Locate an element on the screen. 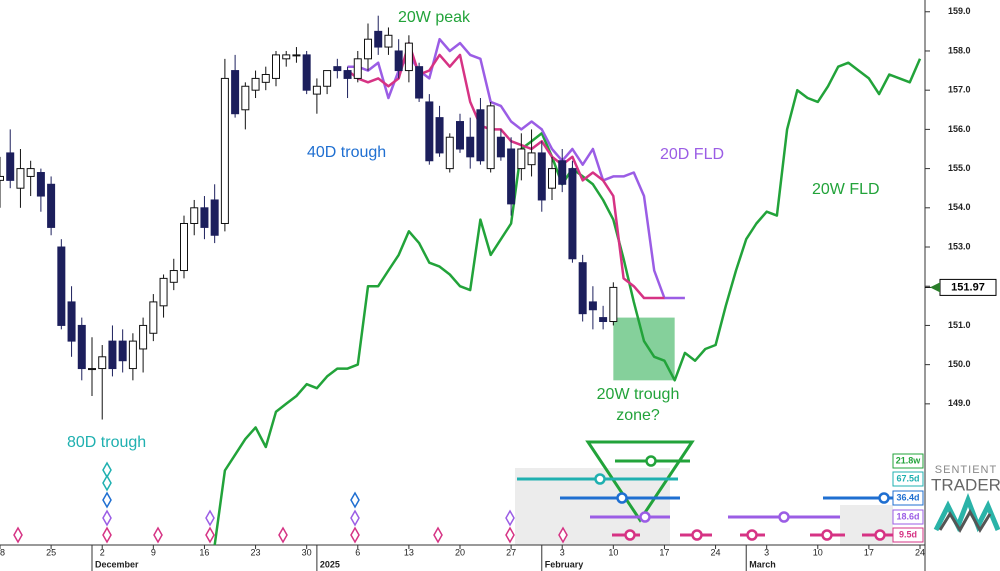 The image size is (1000, 571). month-label: December is located at coordinates (117, 564).